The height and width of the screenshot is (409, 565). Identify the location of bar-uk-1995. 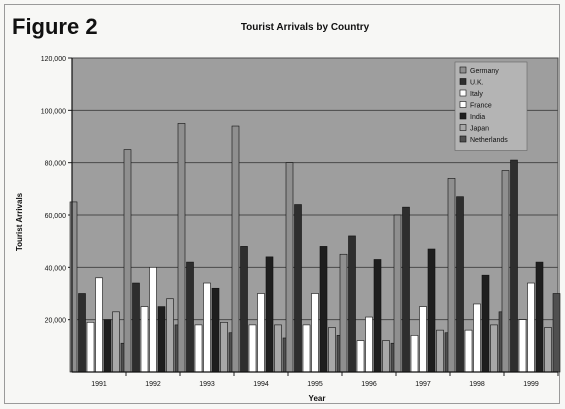
(298, 288).